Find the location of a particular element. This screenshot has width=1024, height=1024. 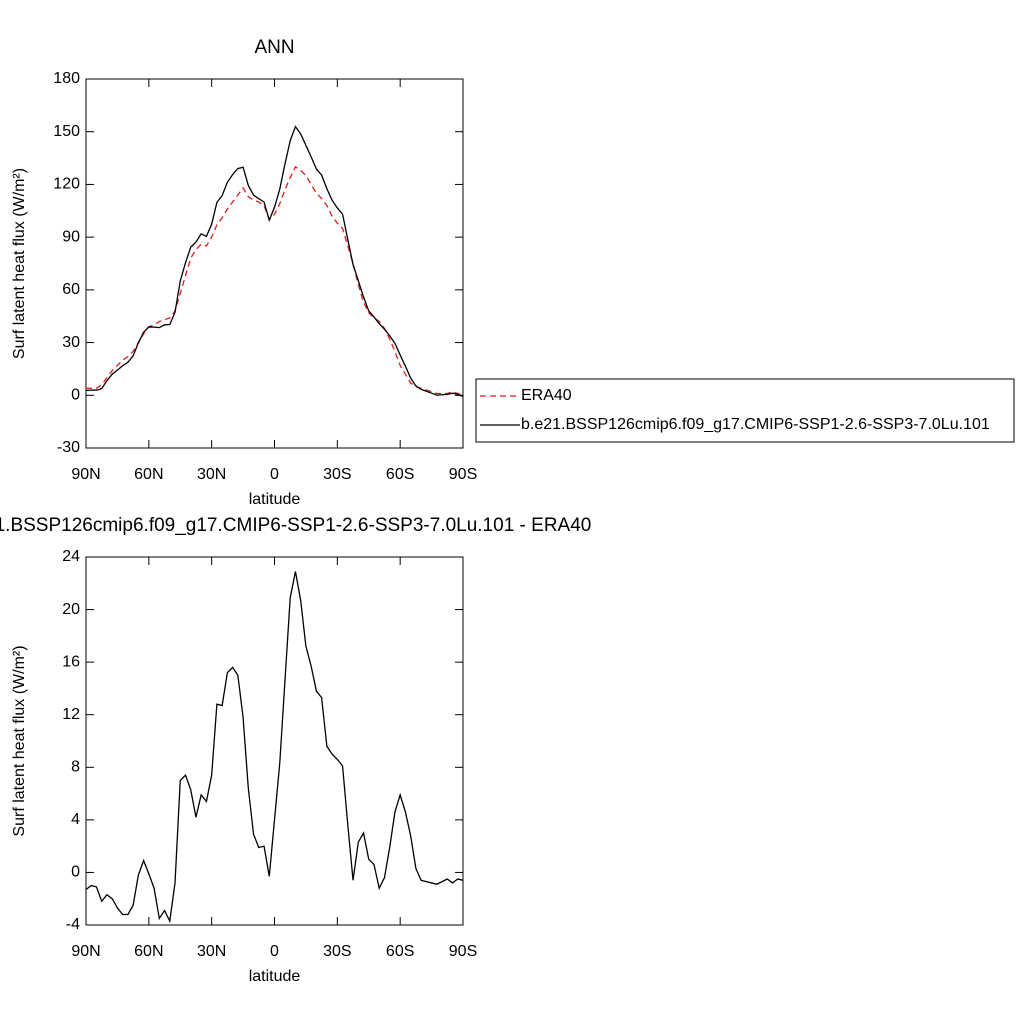

chart-title: ANN is located at coordinates (274, 47).